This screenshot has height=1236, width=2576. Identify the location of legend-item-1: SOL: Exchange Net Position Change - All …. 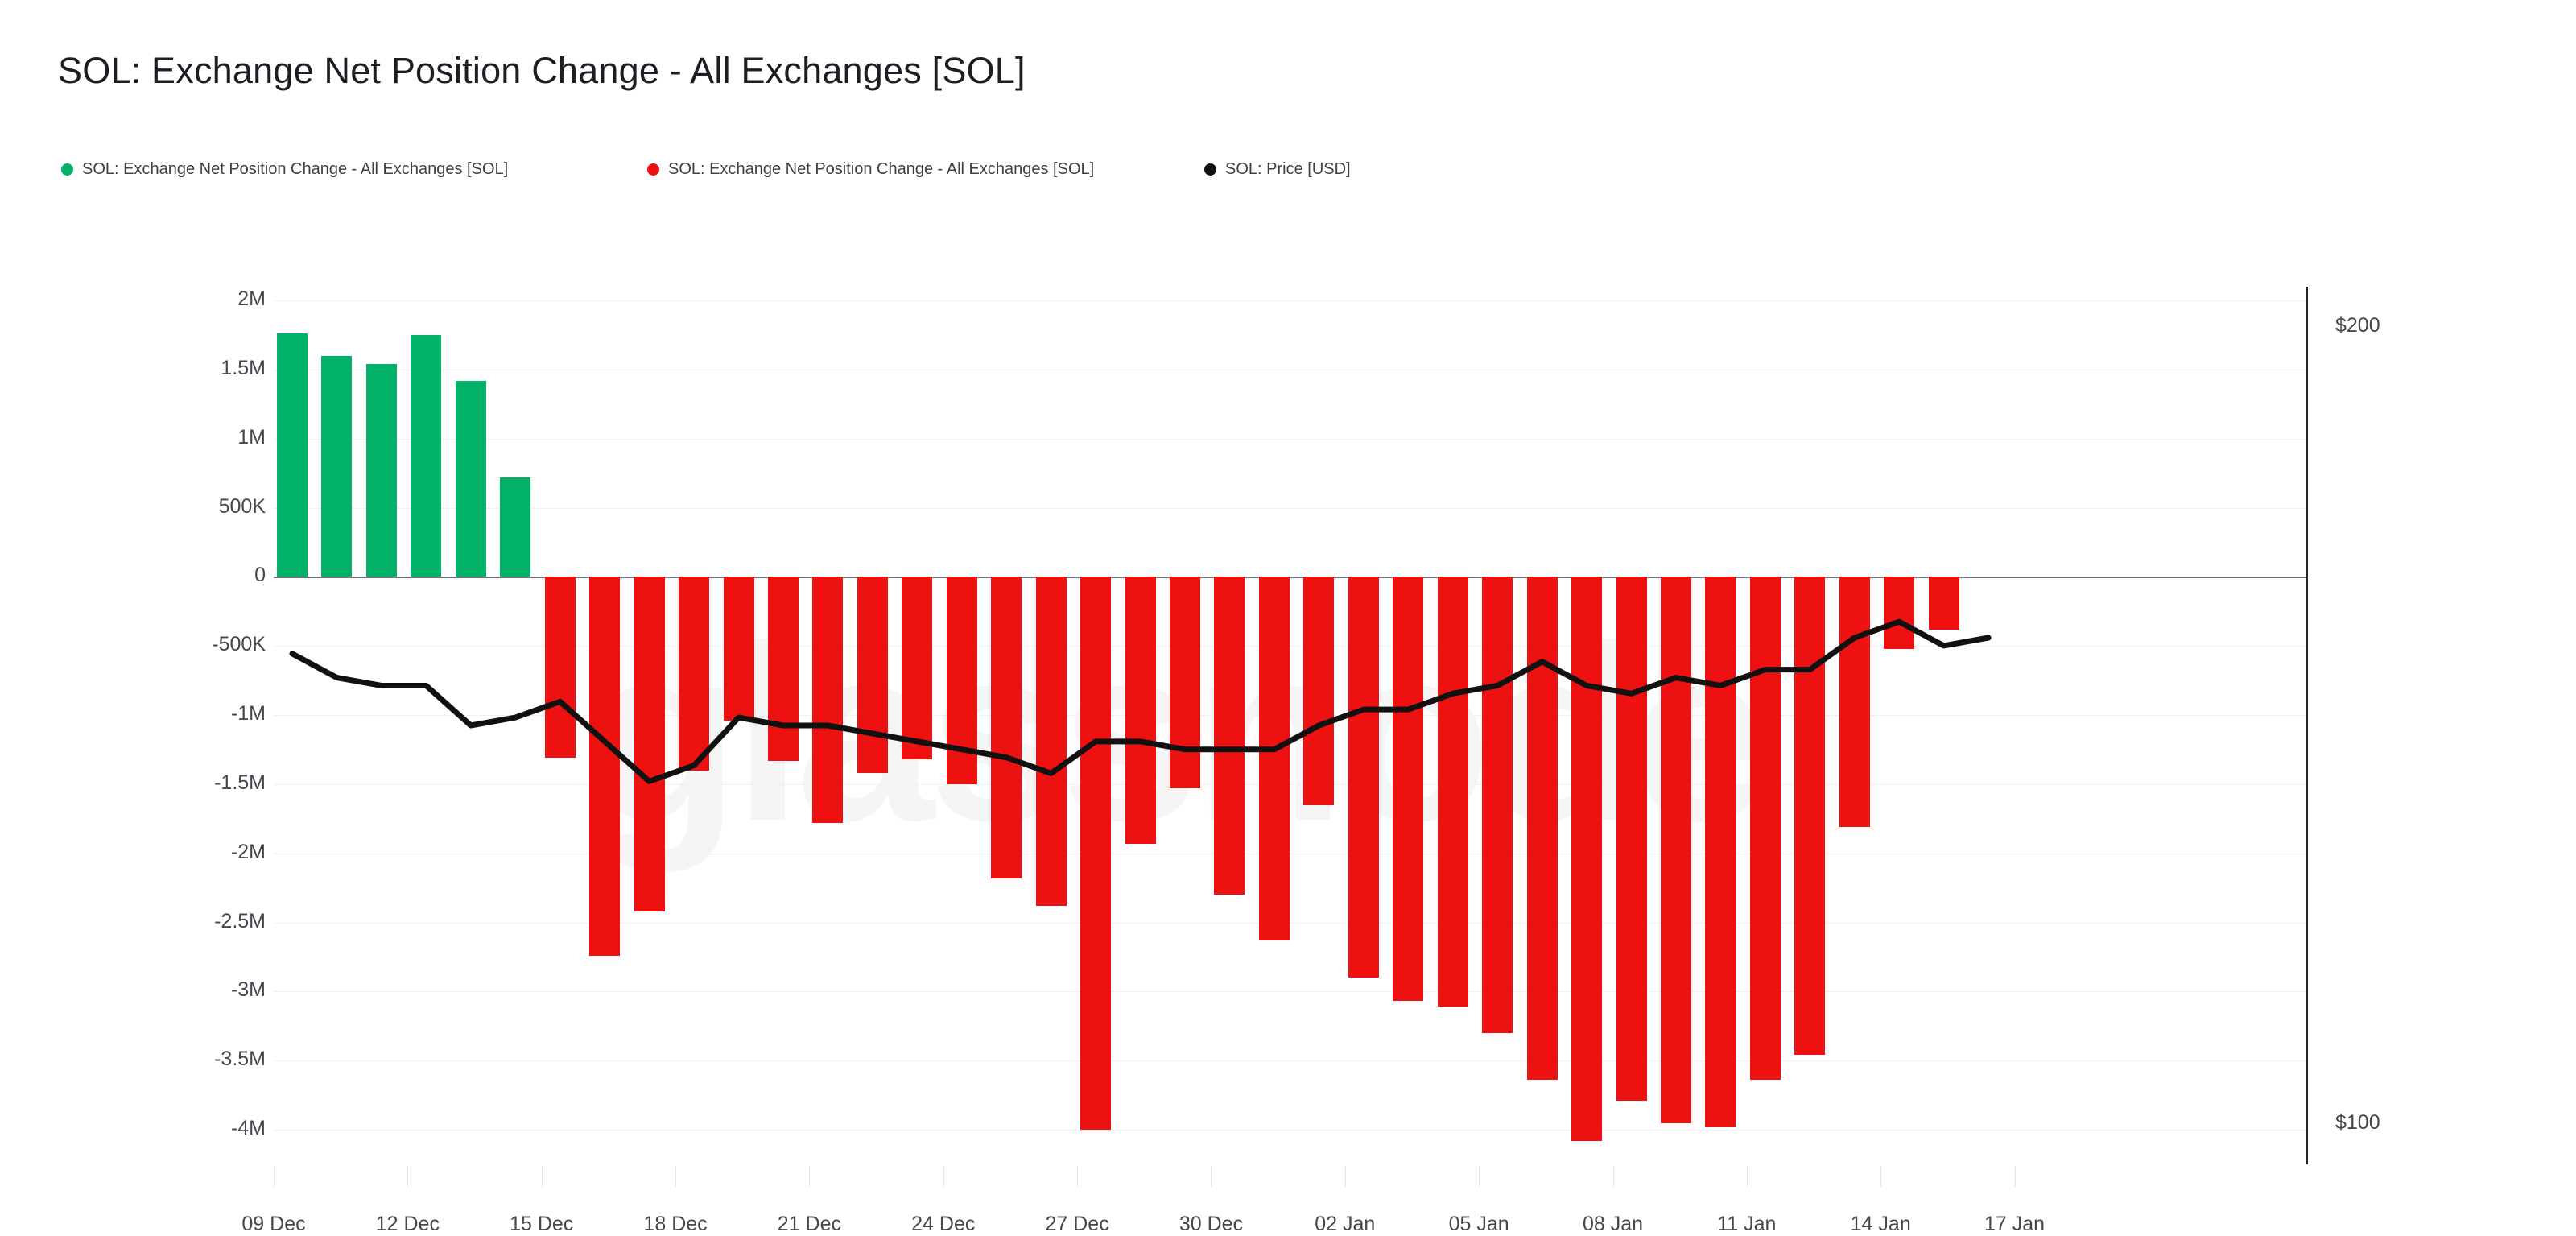
(870, 169).